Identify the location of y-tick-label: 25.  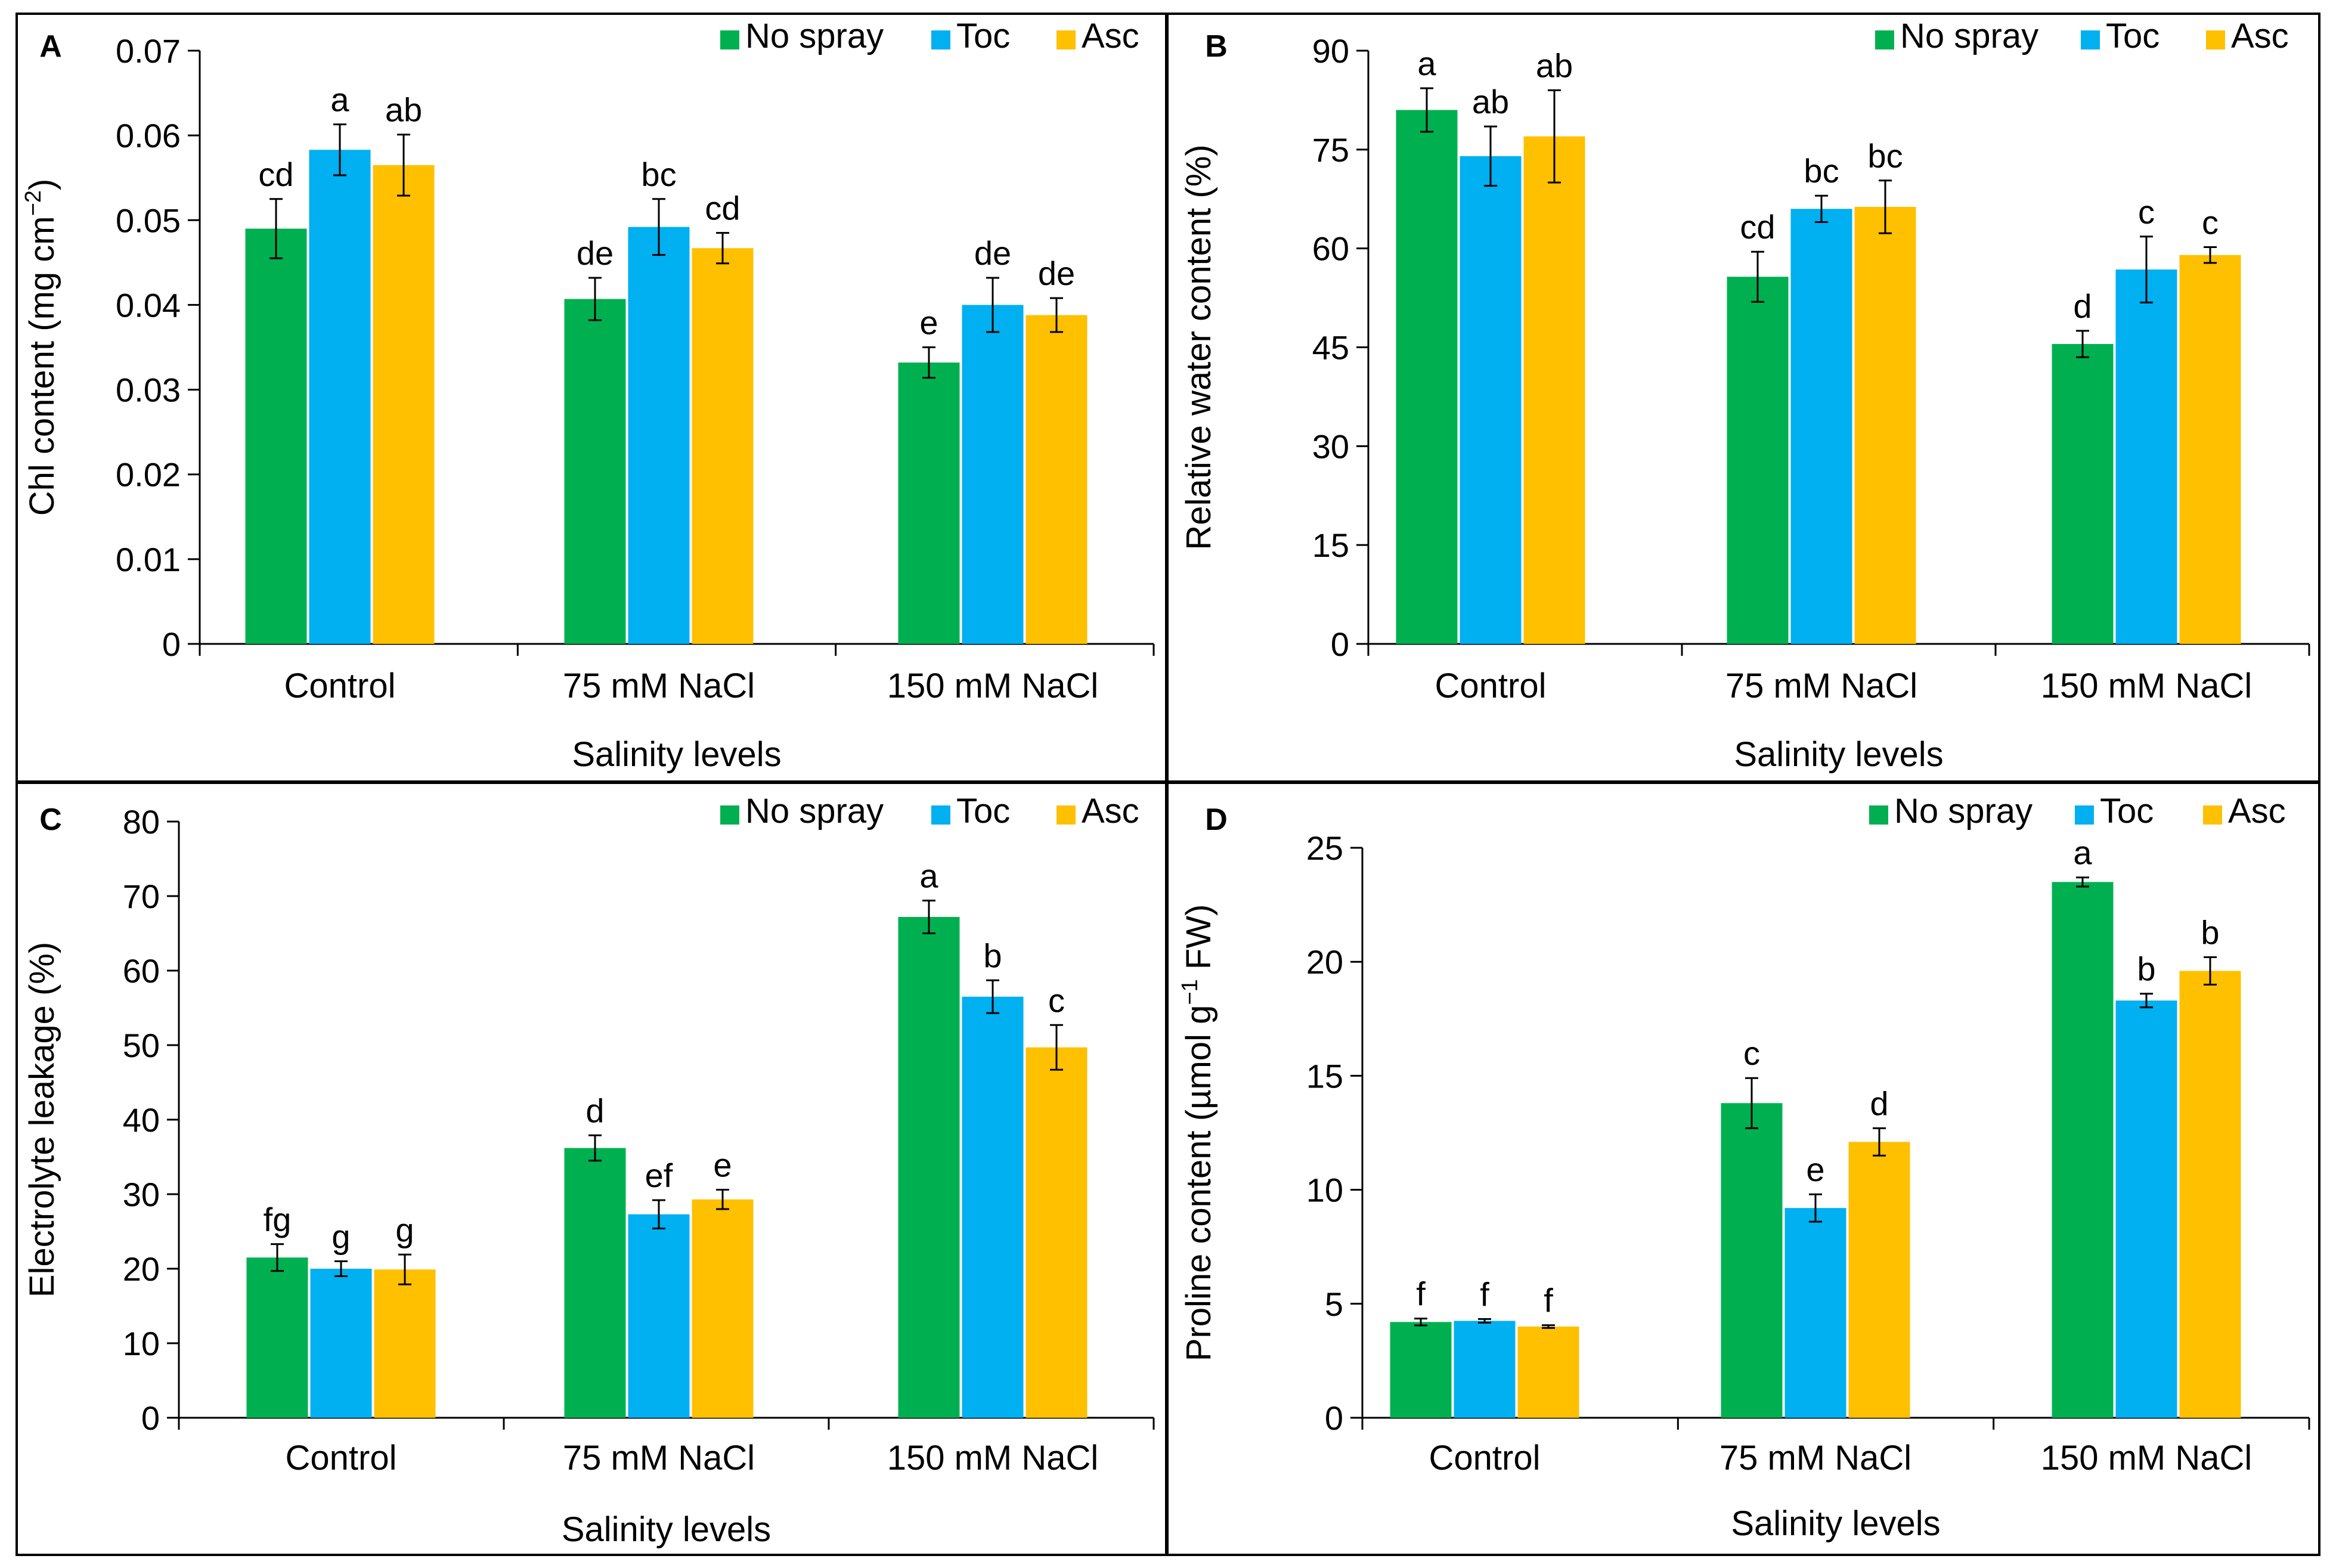
(1324, 848).